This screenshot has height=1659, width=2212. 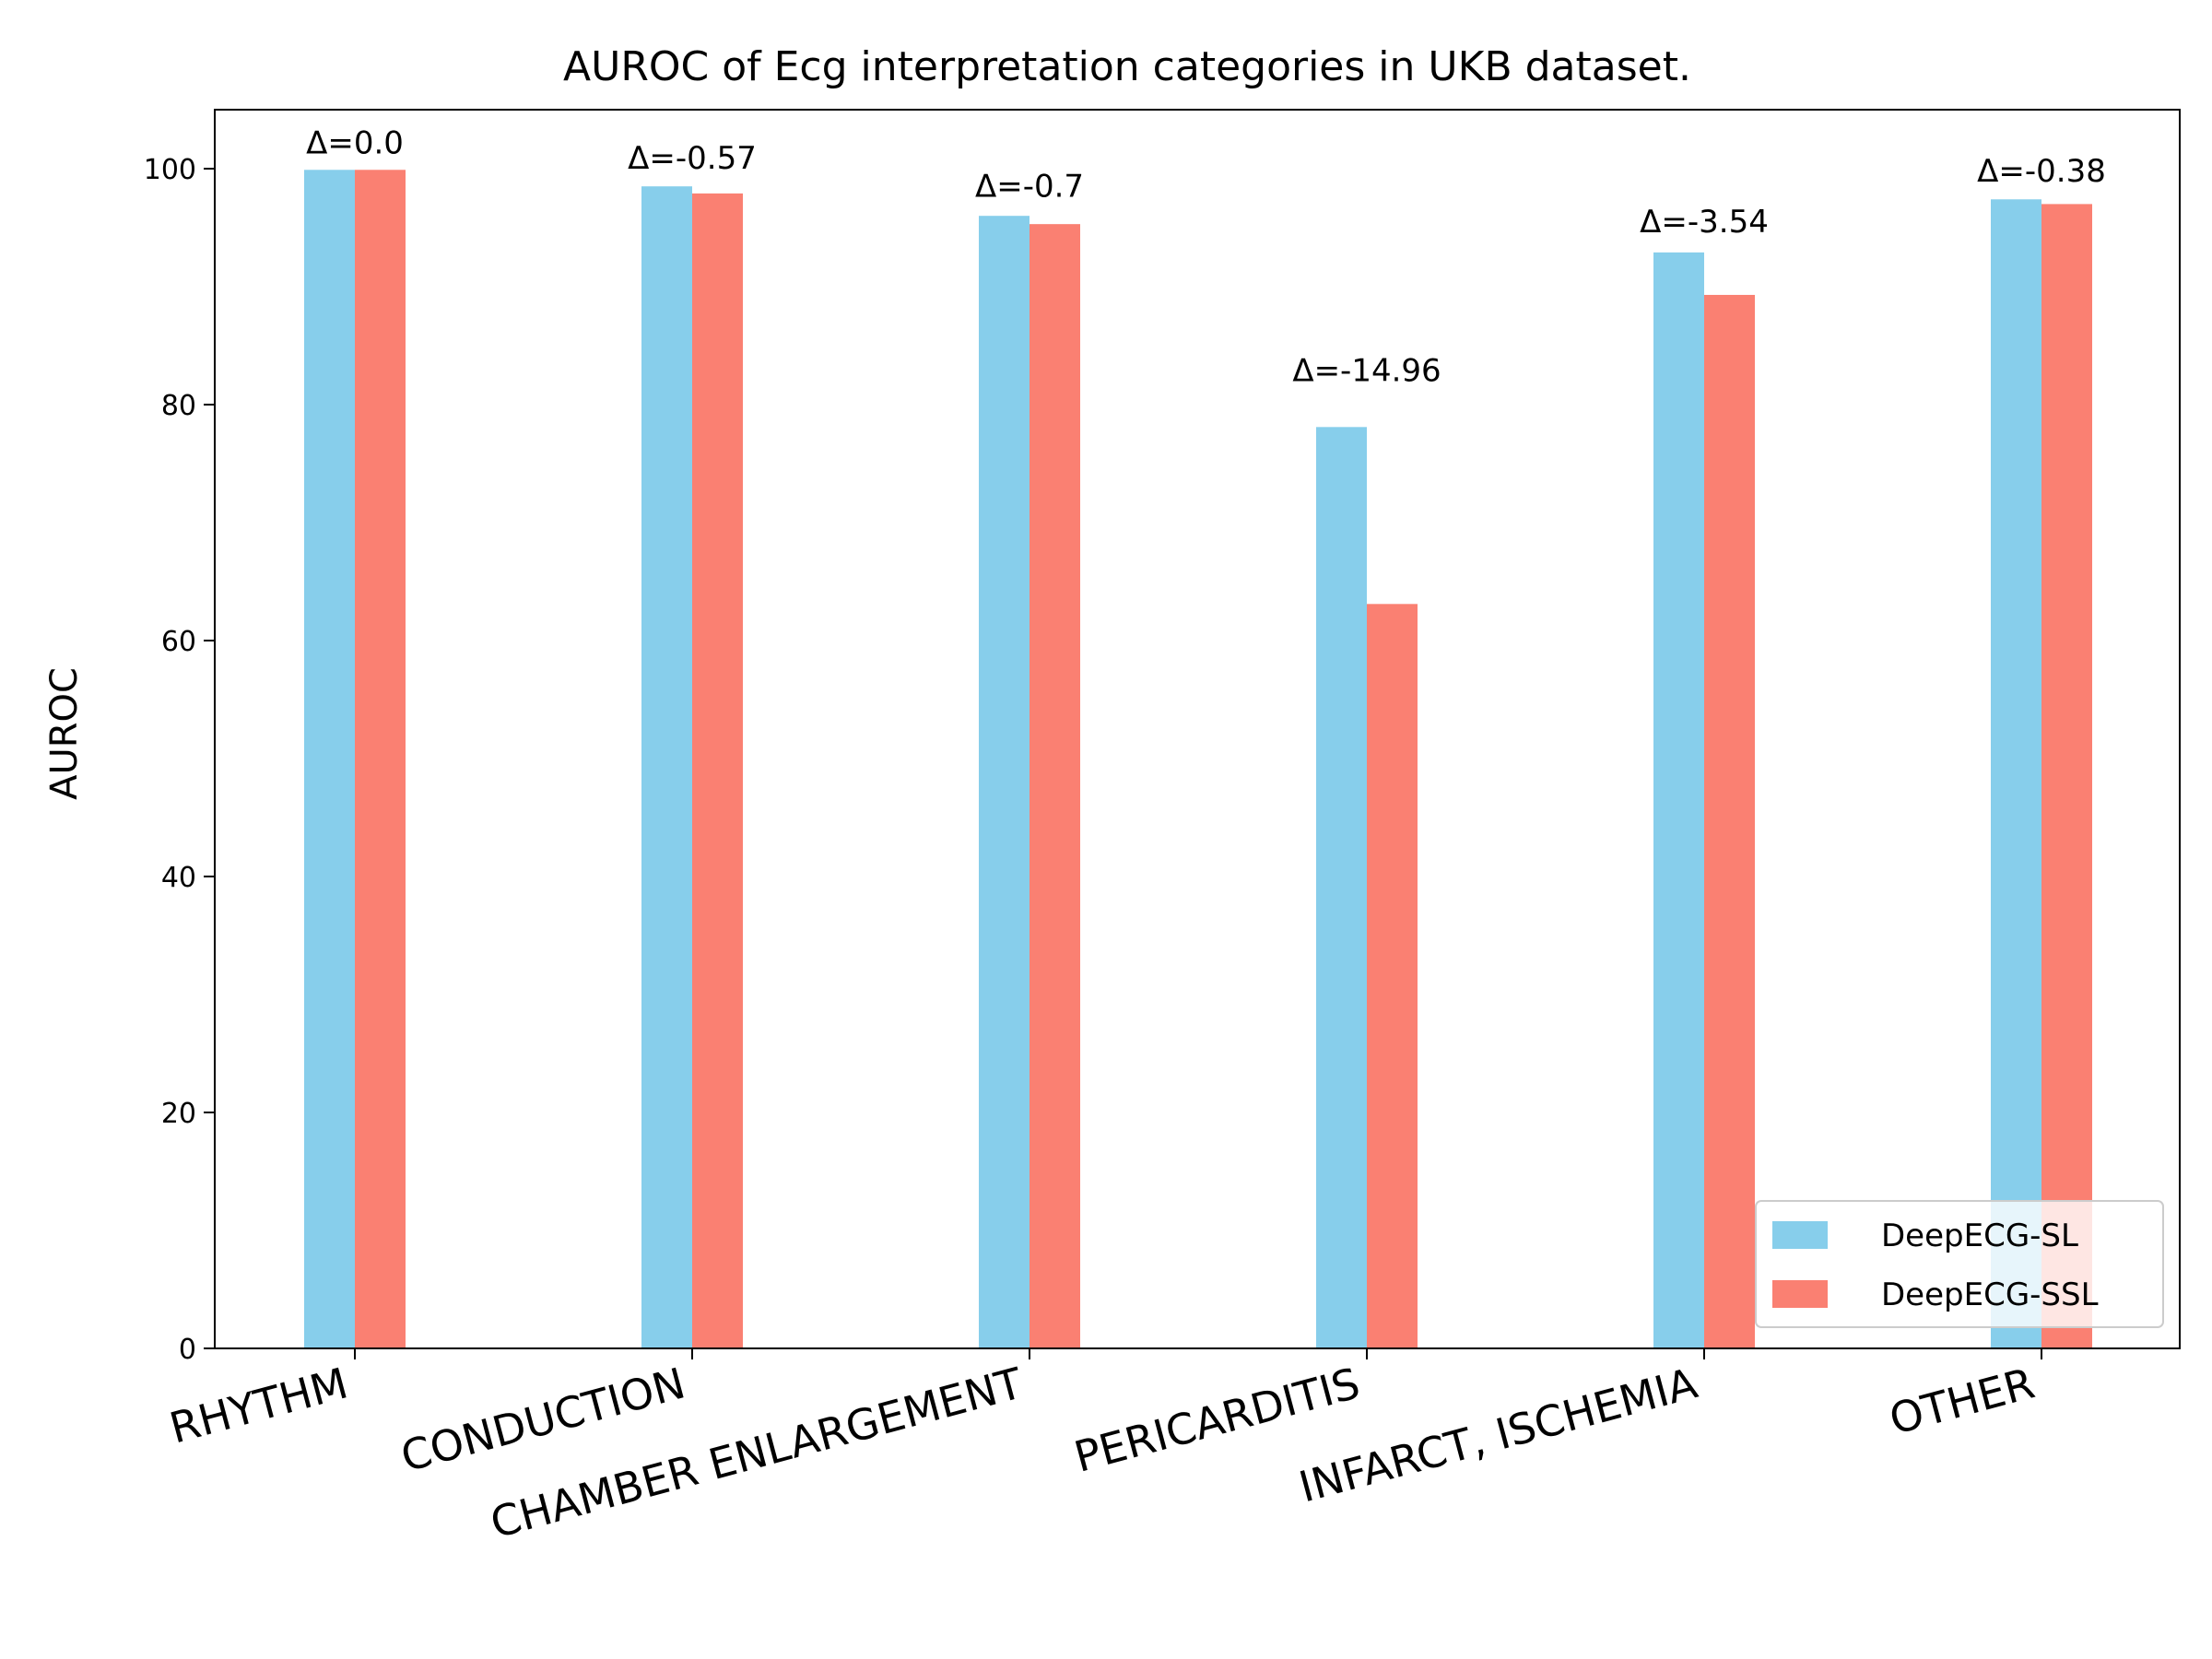 What do you see at coordinates (1704, 222) in the screenshot?
I see `delta-annotation-4: Δ=-3.54` at bounding box center [1704, 222].